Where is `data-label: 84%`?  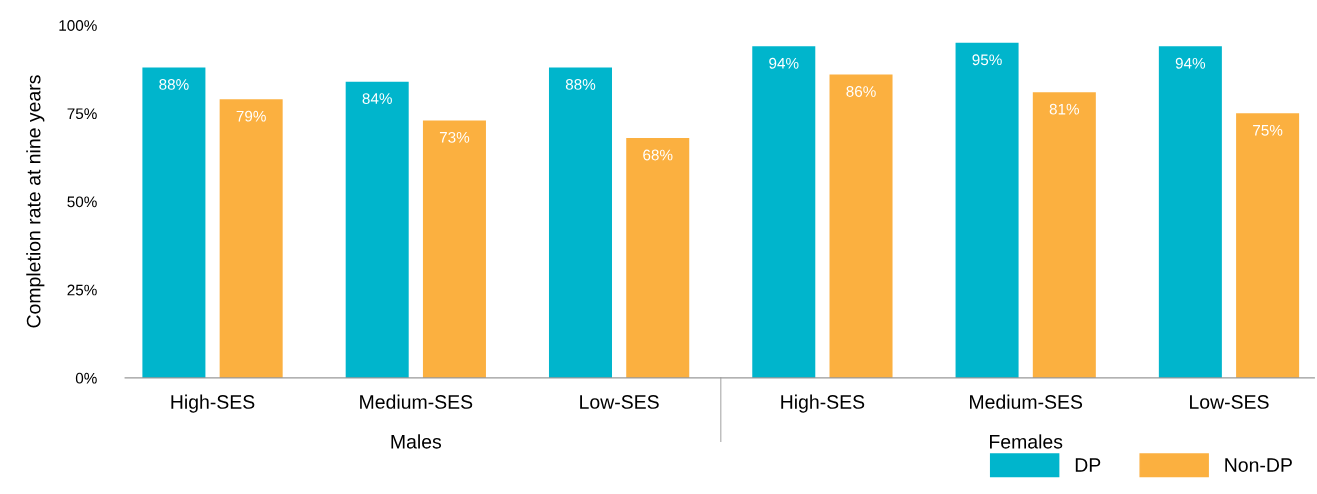 data-label: 84% is located at coordinates (377, 98).